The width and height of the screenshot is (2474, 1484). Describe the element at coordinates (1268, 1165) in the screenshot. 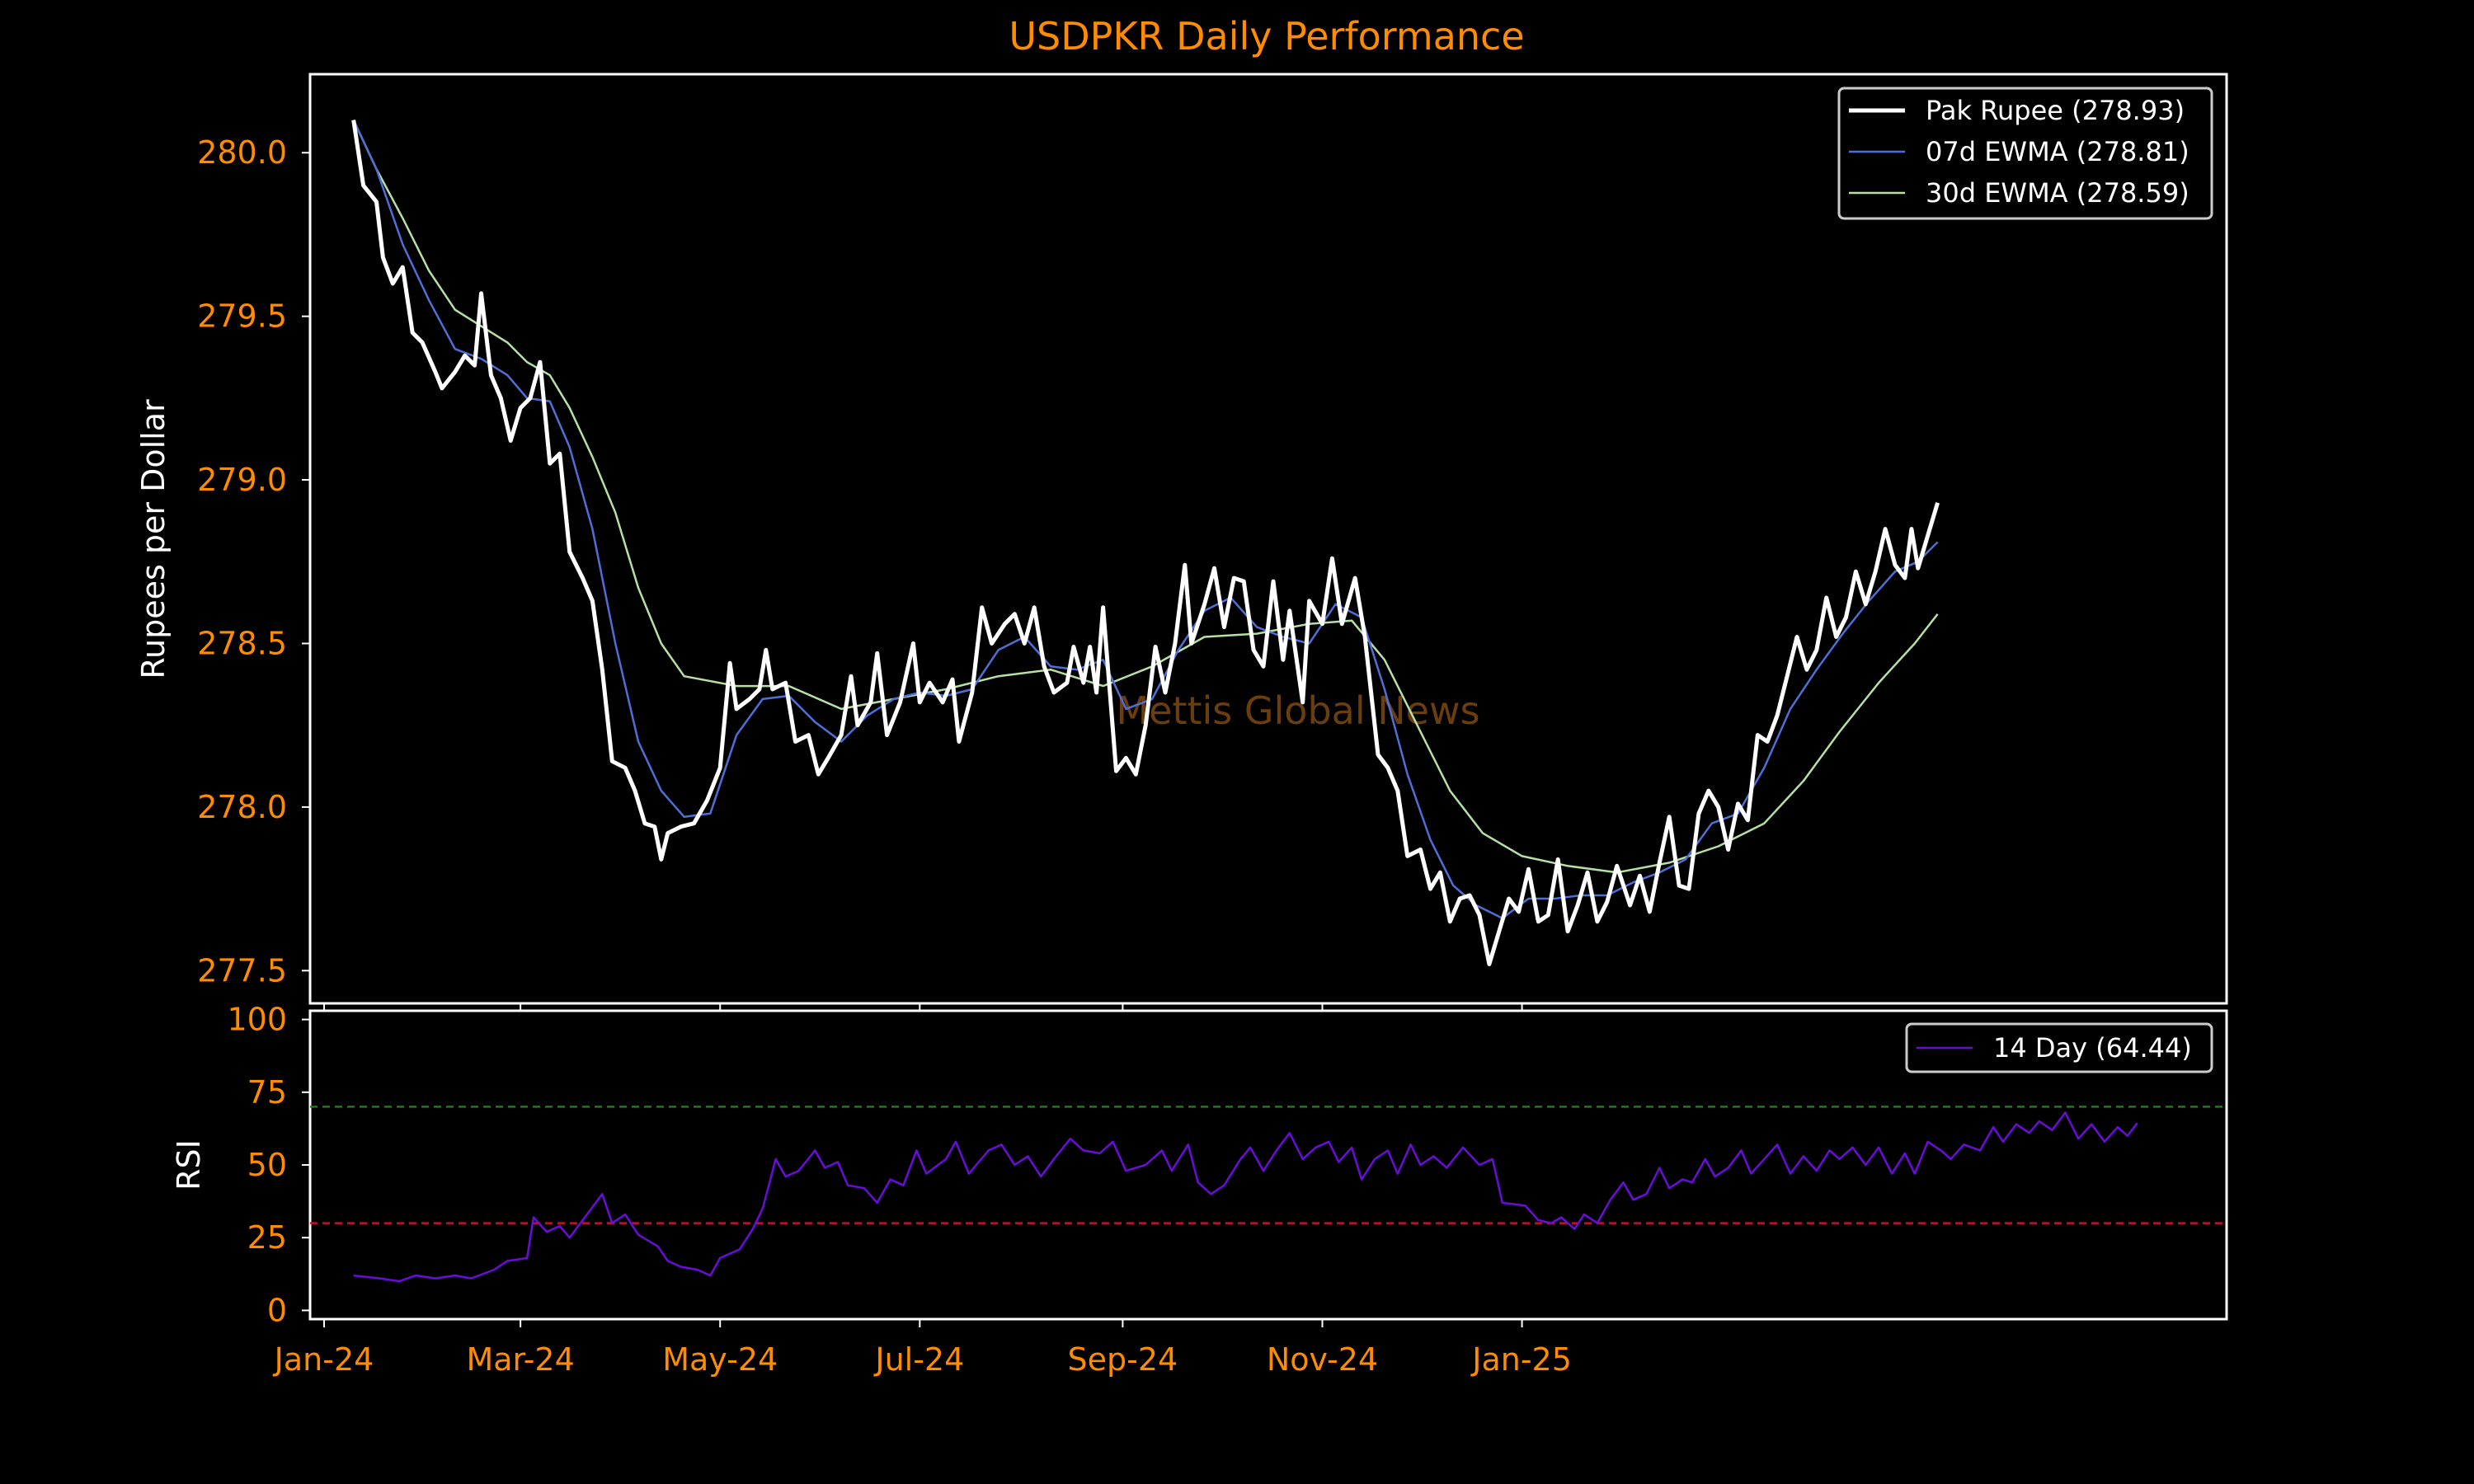

I see `rsi-reference-lines` at that location.